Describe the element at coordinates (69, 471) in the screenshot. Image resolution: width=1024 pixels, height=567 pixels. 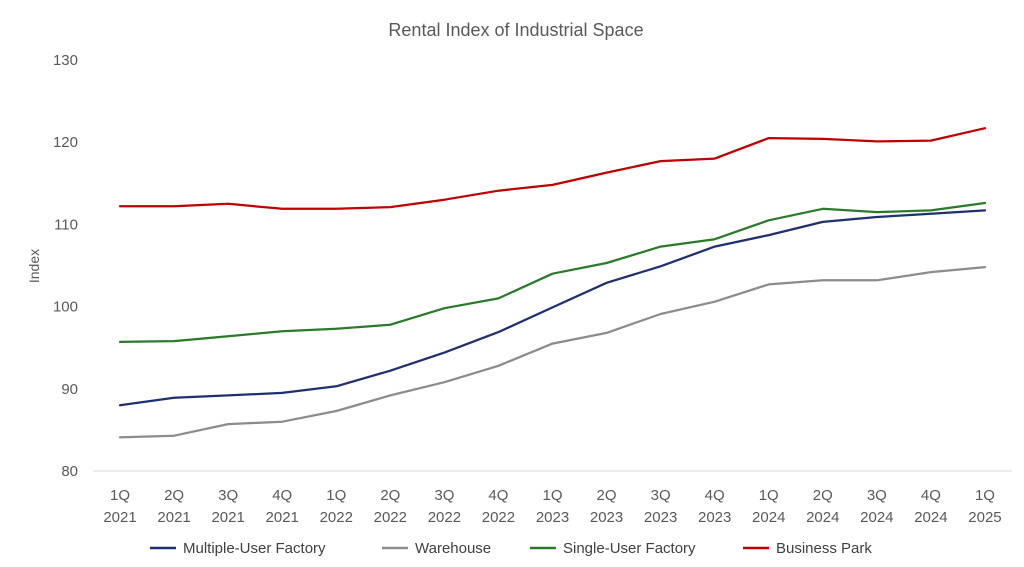
I see `y-tick-label: 80` at that location.